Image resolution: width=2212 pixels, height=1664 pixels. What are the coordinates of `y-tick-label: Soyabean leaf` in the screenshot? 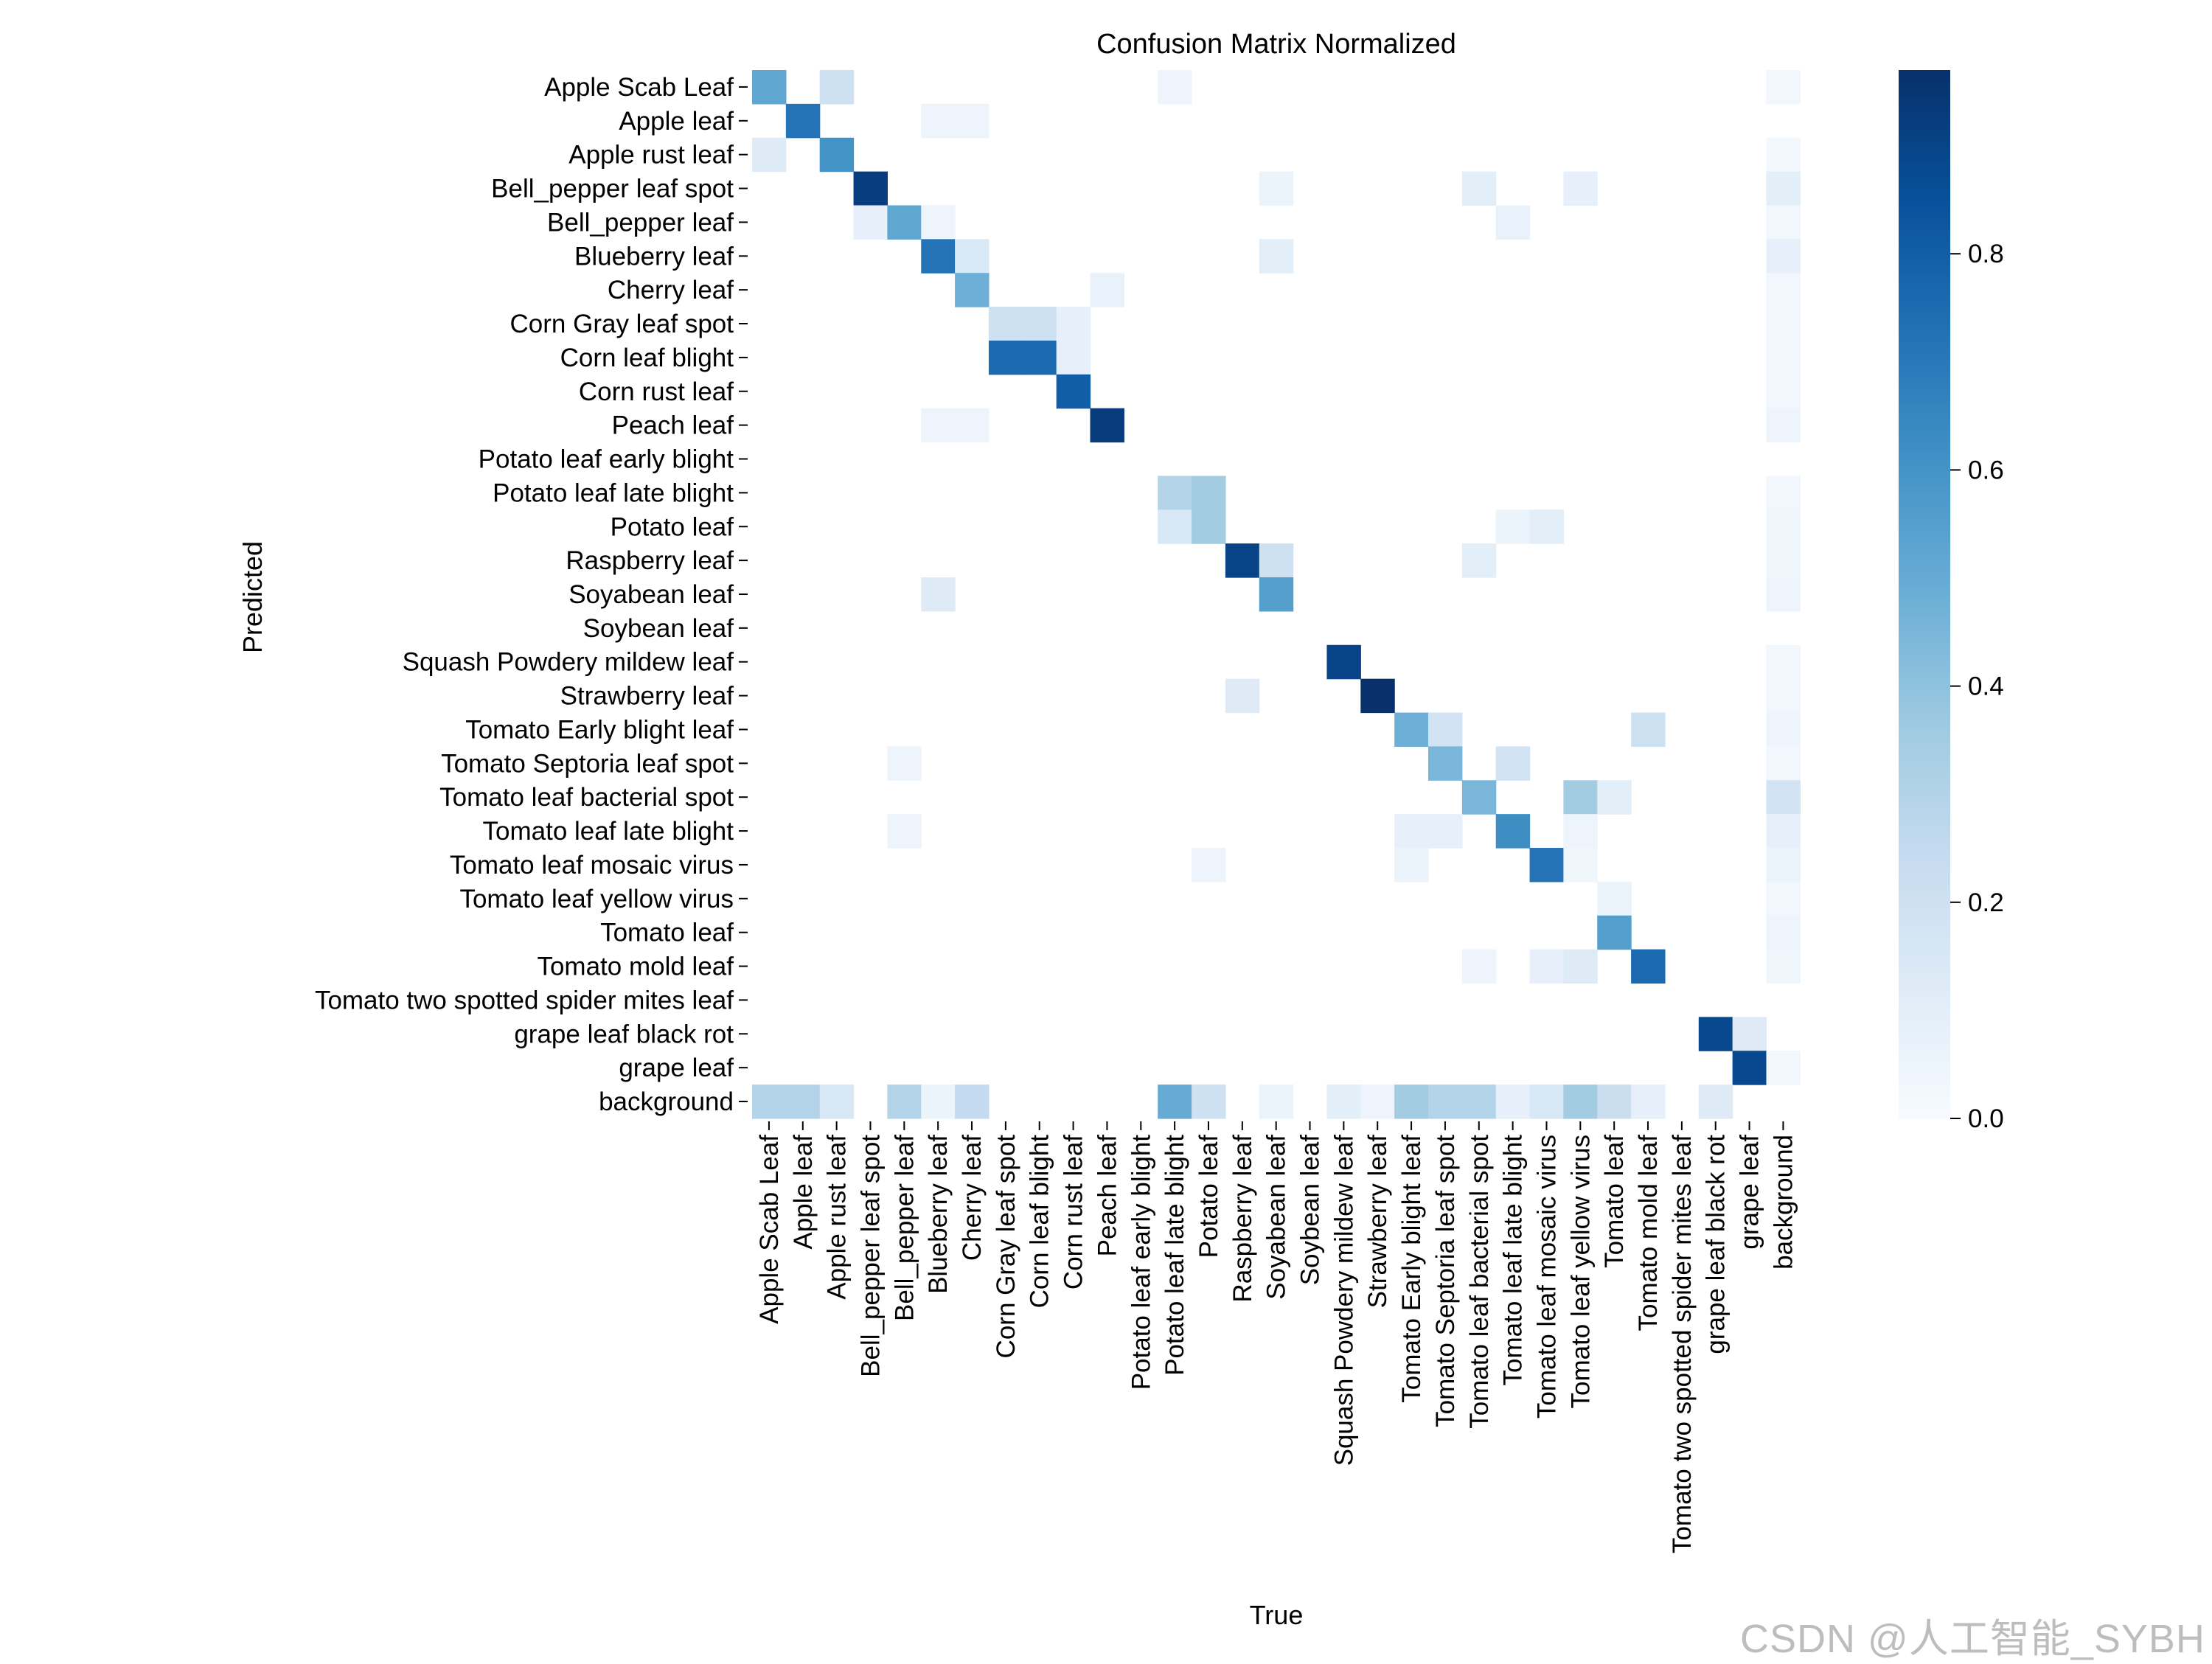 It's located at (651, 594).